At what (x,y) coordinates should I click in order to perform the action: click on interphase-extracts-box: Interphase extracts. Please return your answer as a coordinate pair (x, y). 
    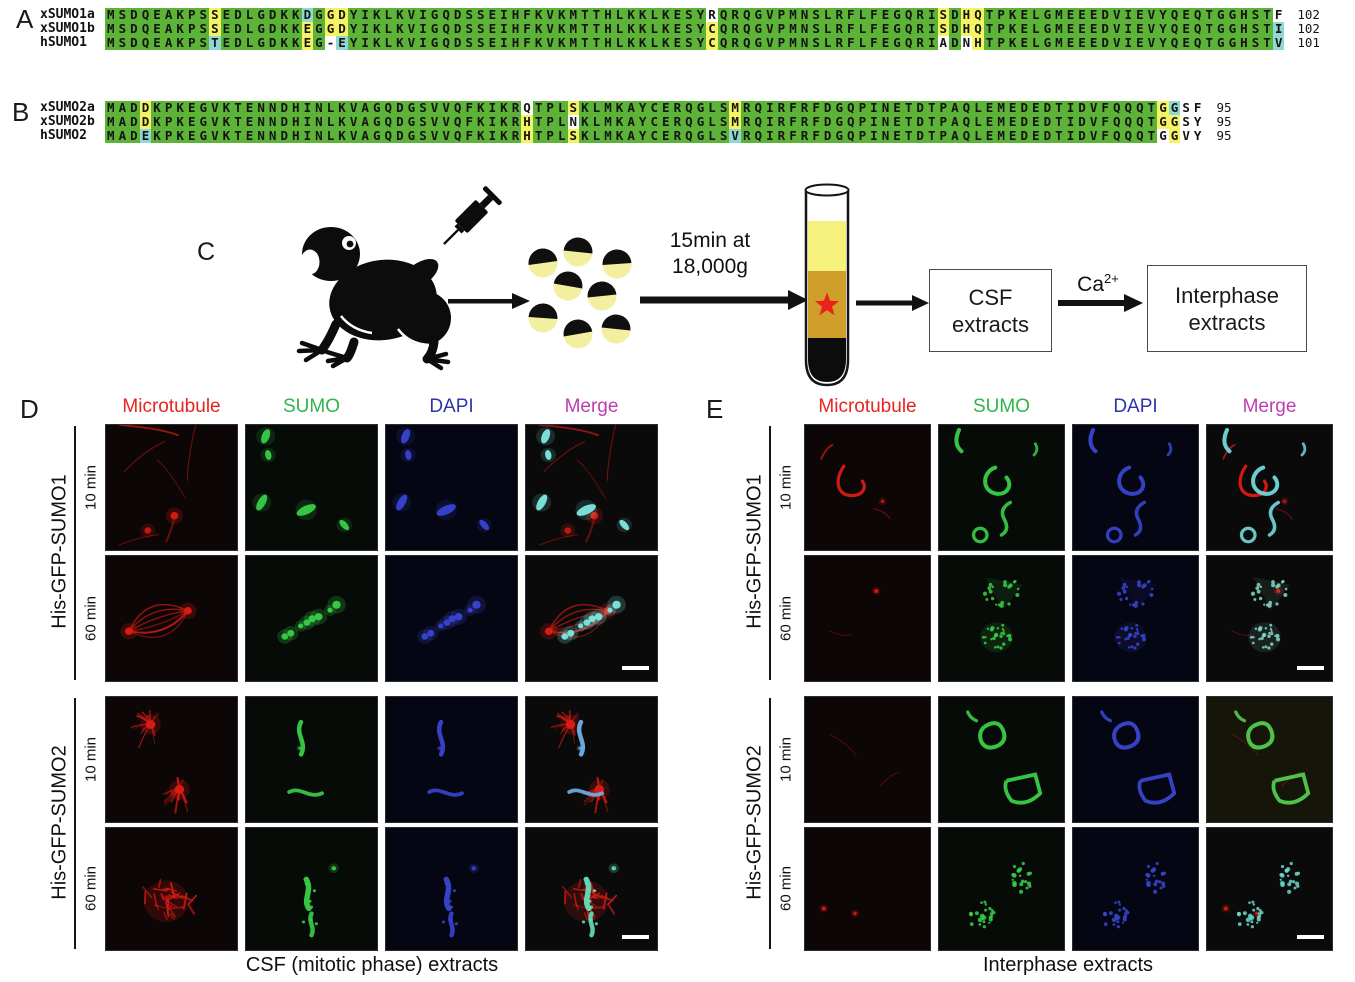
    Looking at the image, I should click on (1227, 308).